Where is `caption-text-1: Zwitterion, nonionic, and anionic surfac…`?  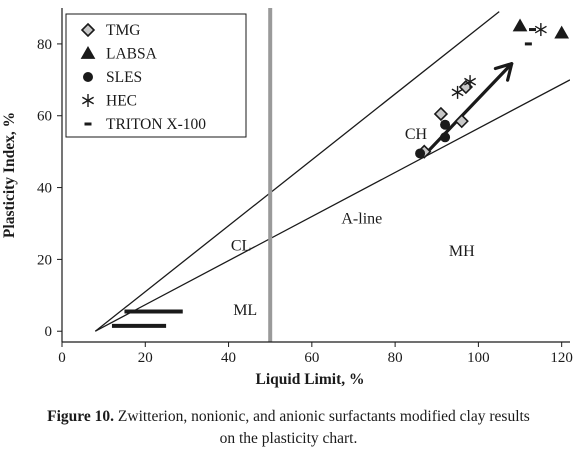 caption-text-1: Zwitterion, nonionic, and anionic surfac… is located at coordinates (322, 416).